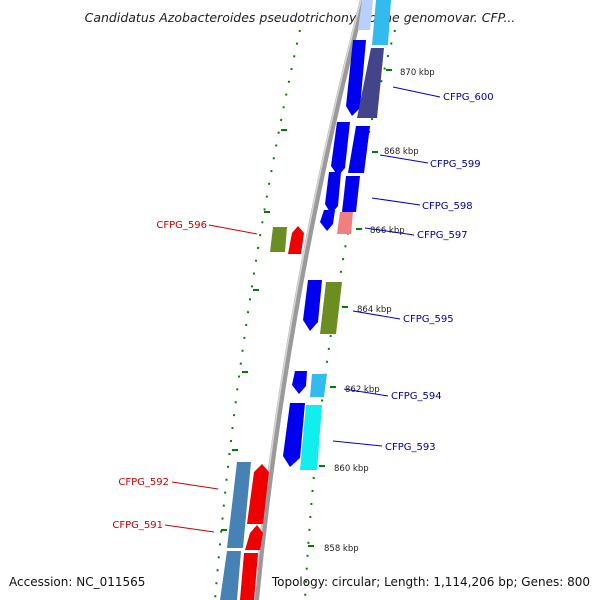 Image resolution: width=600 pixels, height=600 pixels. Describe the element at coordinates (356, 78) in the screenshot. I see `feature-cfpg-600-a` at that location.